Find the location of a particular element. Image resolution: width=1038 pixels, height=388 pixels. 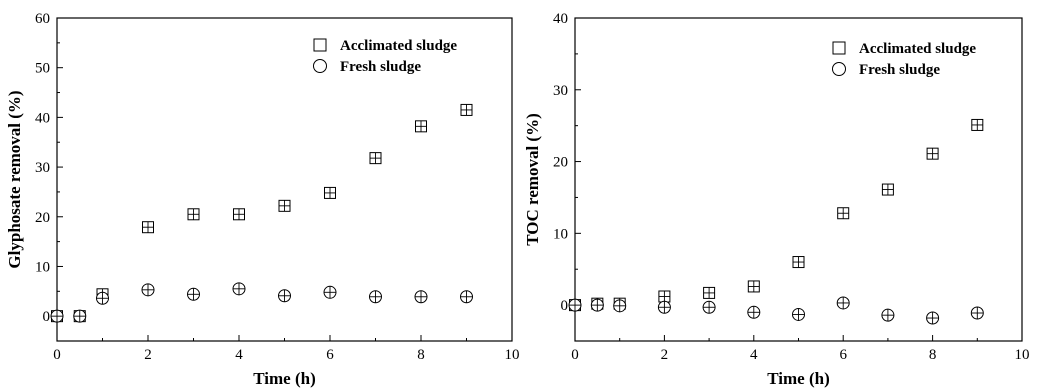

y-tick-label: 50 is located at coordinates (42, 69).